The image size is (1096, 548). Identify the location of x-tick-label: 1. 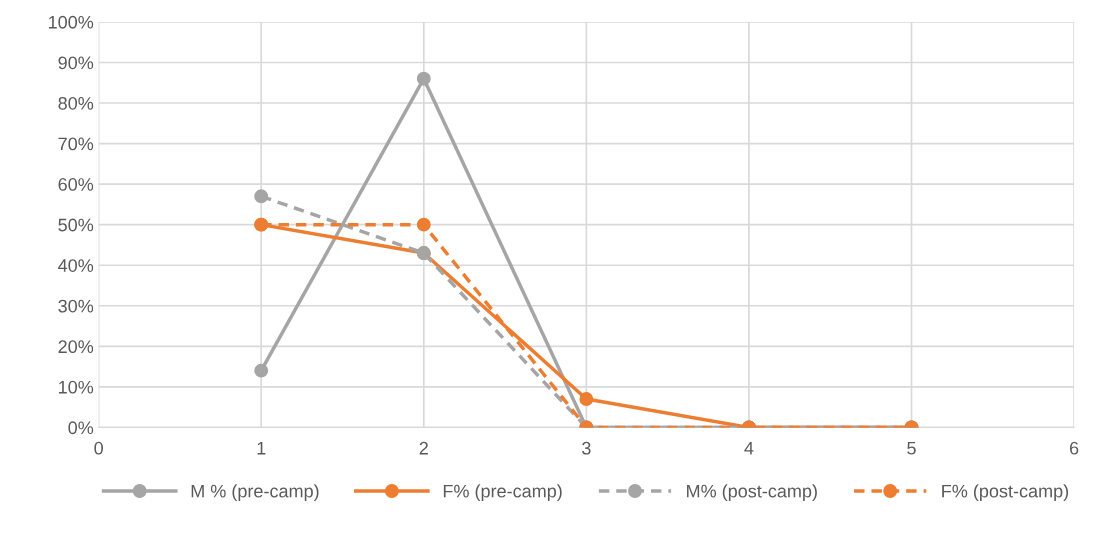
(261, 448).